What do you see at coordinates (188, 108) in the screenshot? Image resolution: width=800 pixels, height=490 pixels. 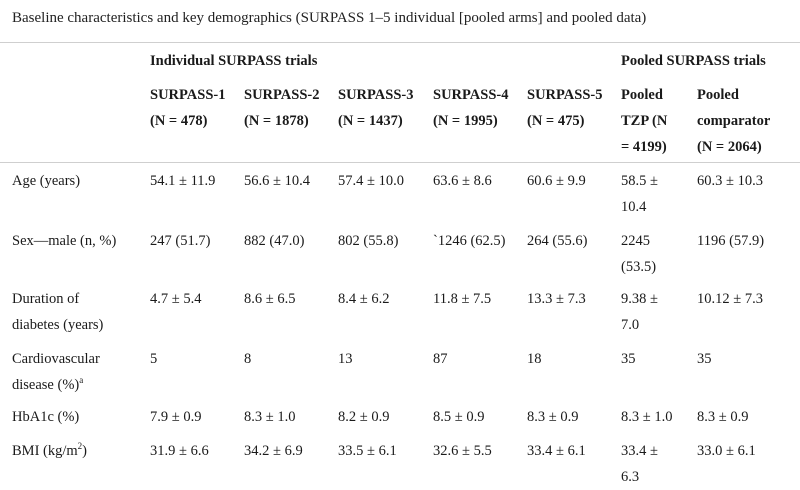 I see `column-header: SURPASS-1 (N = 478)` at bounding box center [188, 108].